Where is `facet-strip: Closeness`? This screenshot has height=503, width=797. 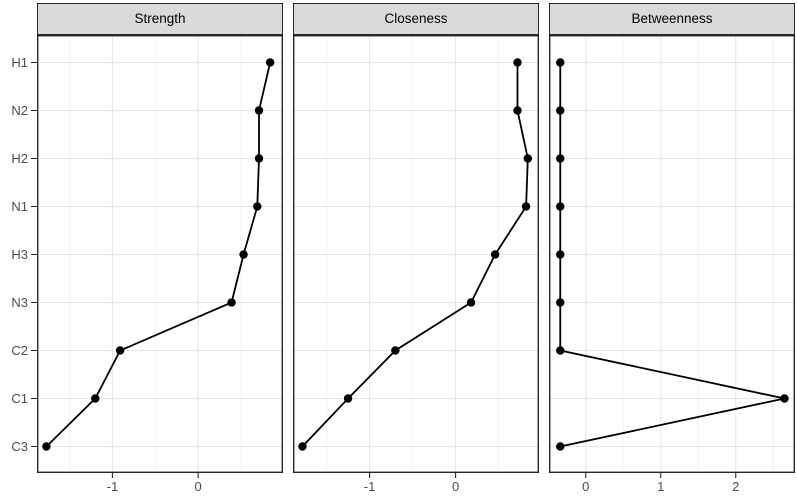
facet-strip: Closeness is located at coordinates (416, 19).